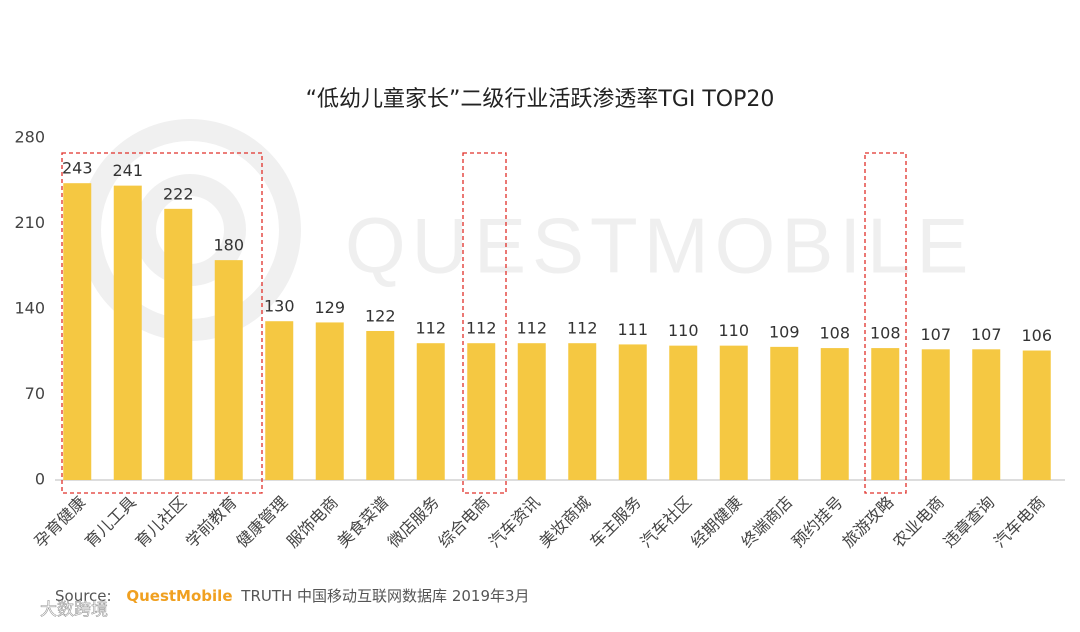 The image size is (1080, 632). What do you see at coordinates (29, 137) in the screenshot?
I see `y-tick-label: 280` at bounding box center [29, 137].